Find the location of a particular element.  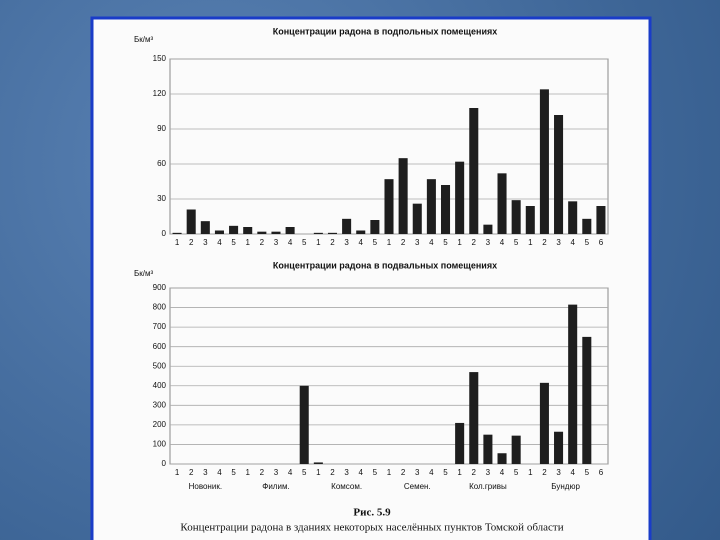

group-label: Комсом. is located at coordinates (346, 486).